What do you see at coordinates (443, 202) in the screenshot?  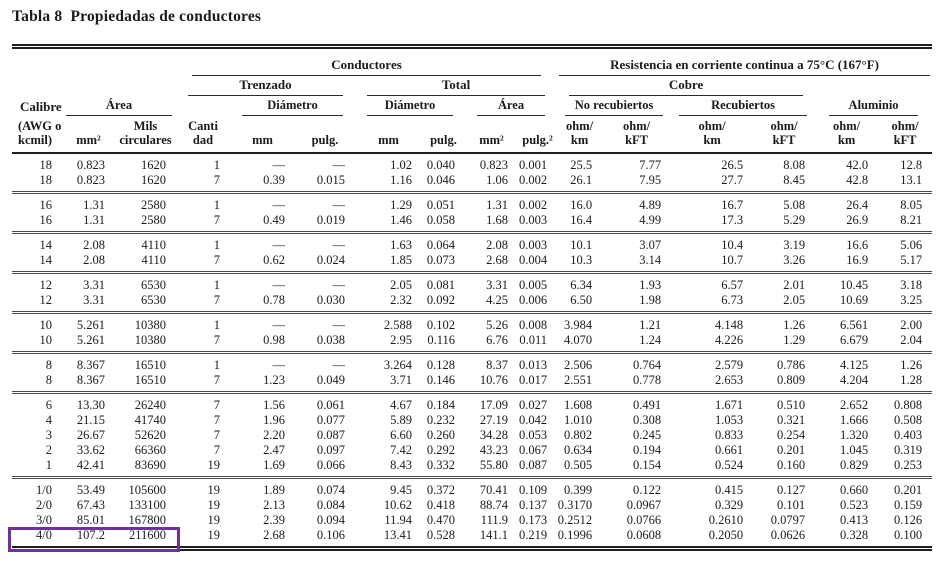 I see `cell-total-diam-pulg: 0.051` at bounding box center [443, 202].